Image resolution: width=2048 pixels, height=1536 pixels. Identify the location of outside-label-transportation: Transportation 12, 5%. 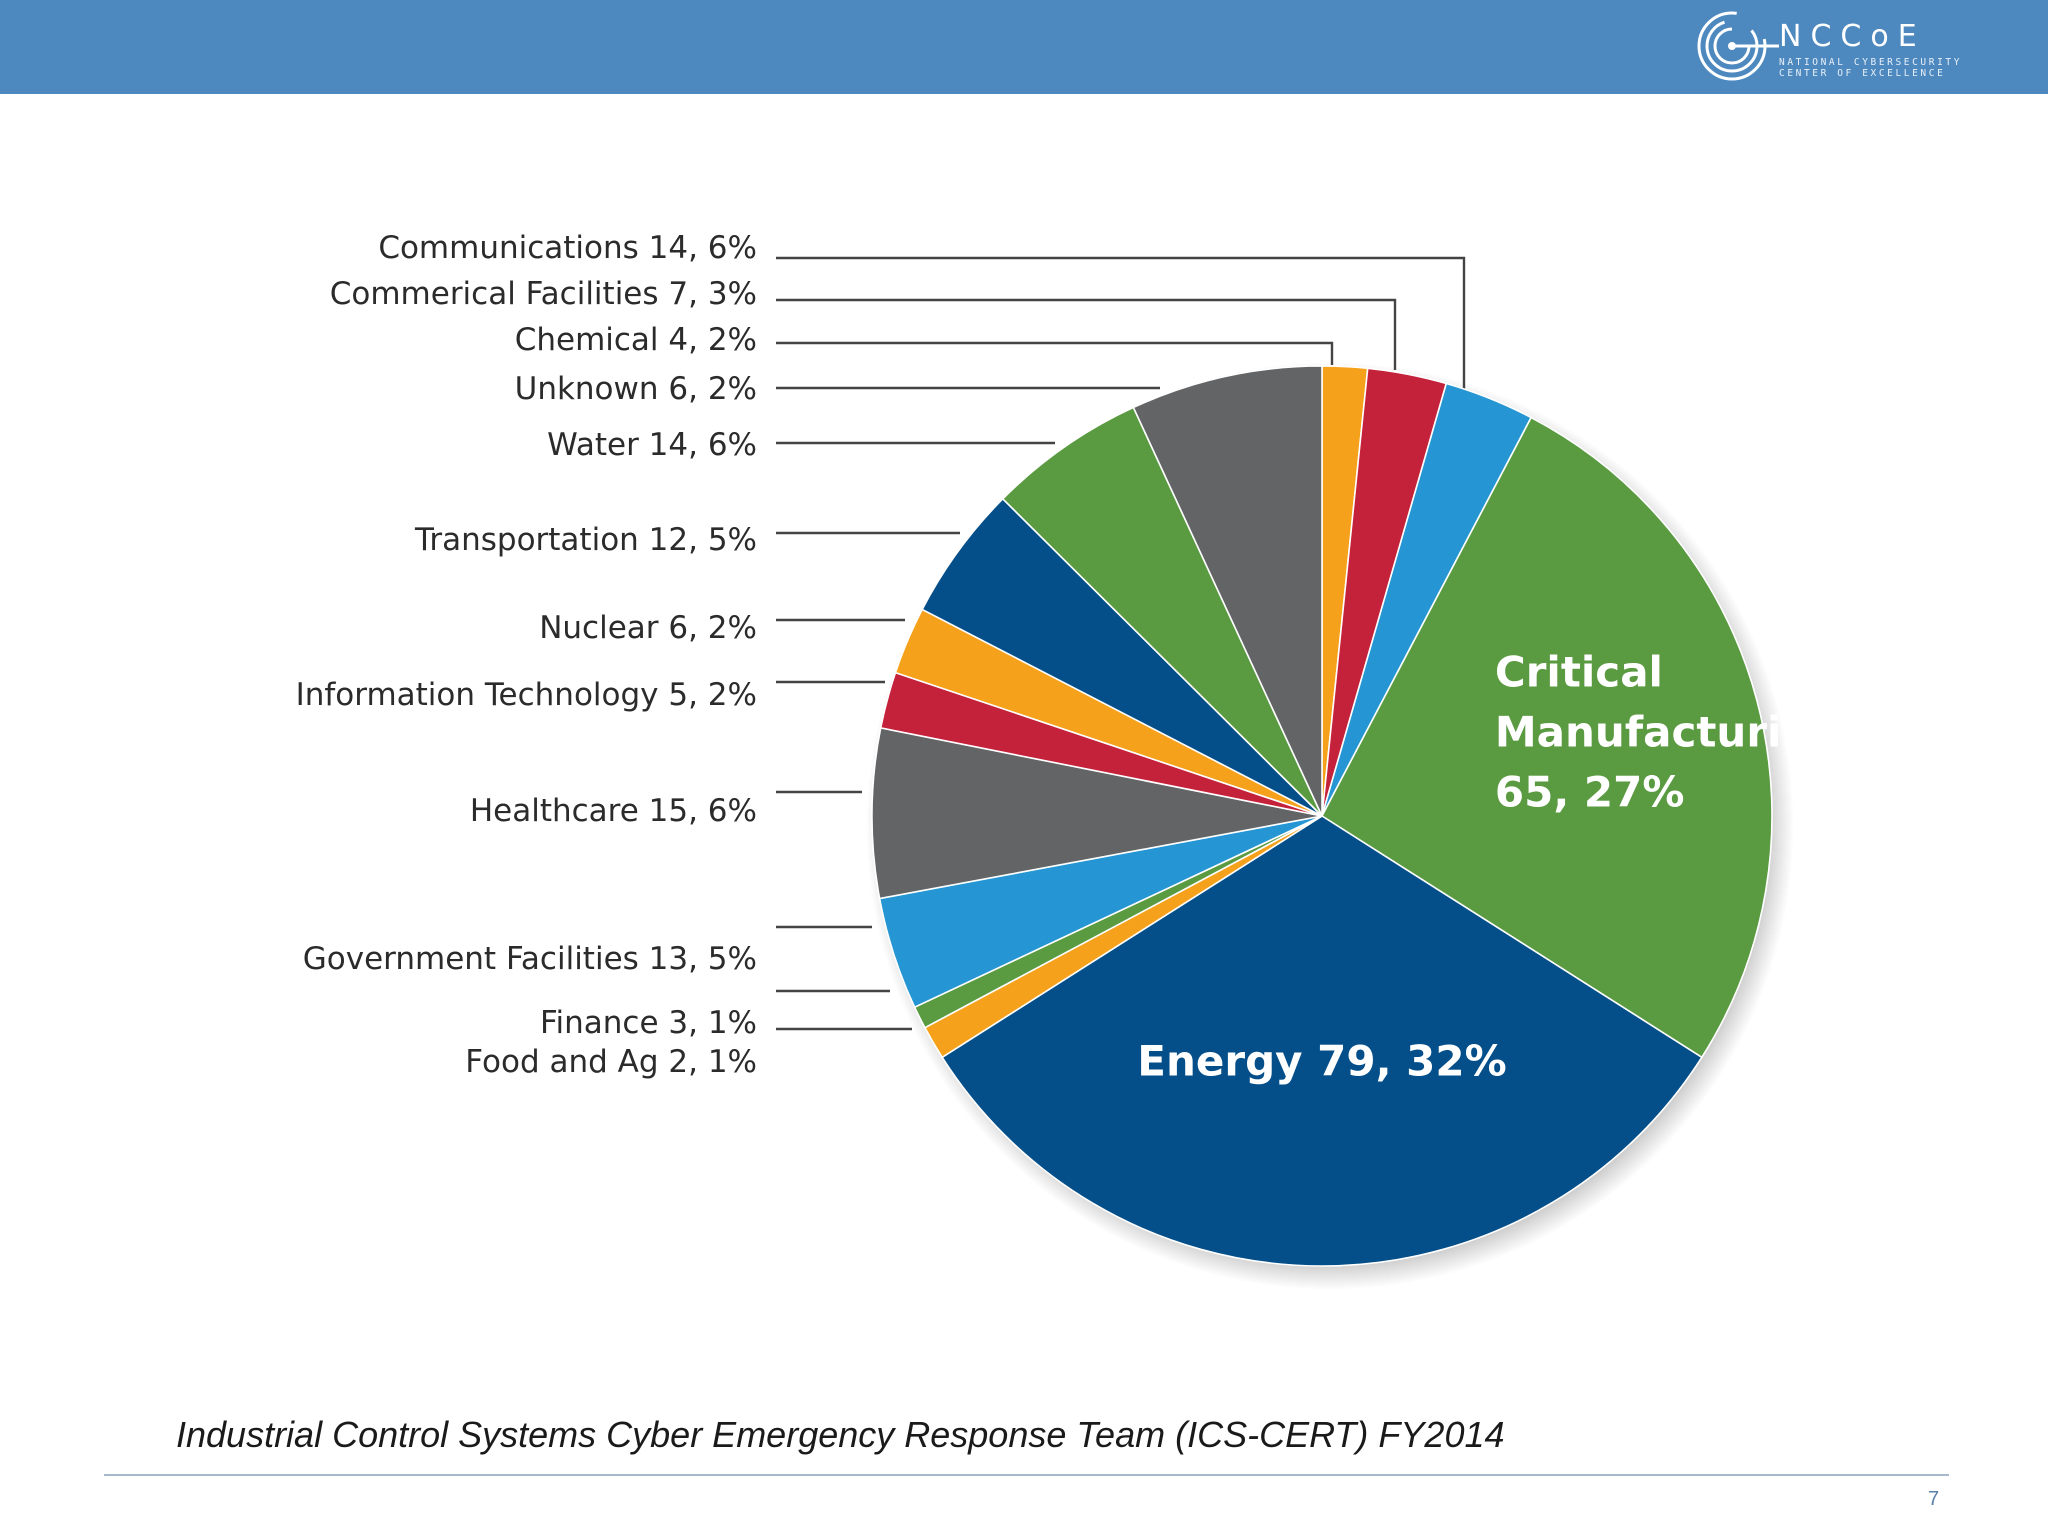
(585, 540).